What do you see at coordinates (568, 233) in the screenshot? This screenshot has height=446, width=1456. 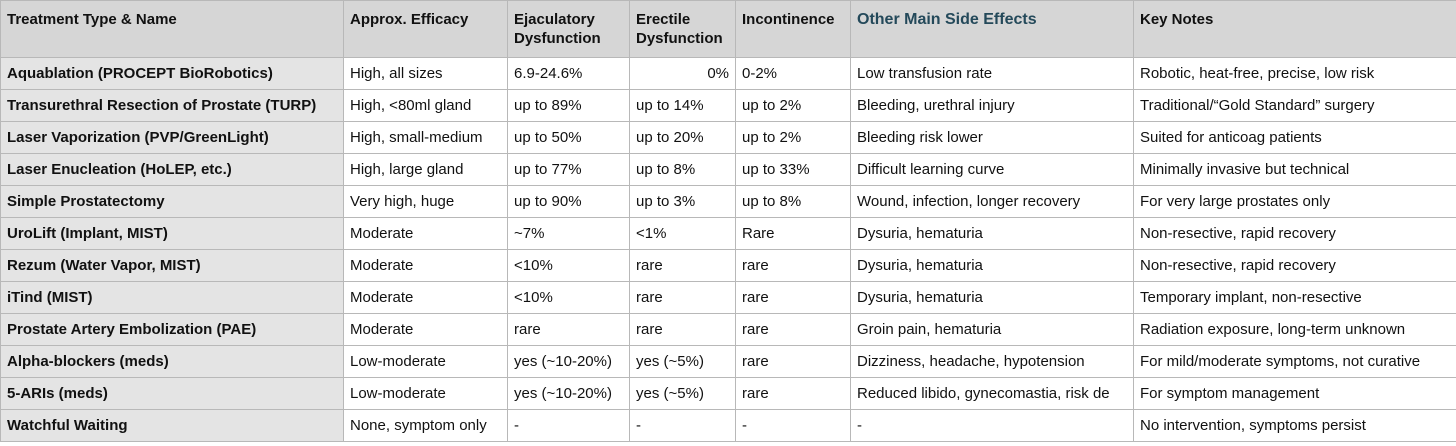 I see `table-cell: ~7%` at bounding box center [568, 233].